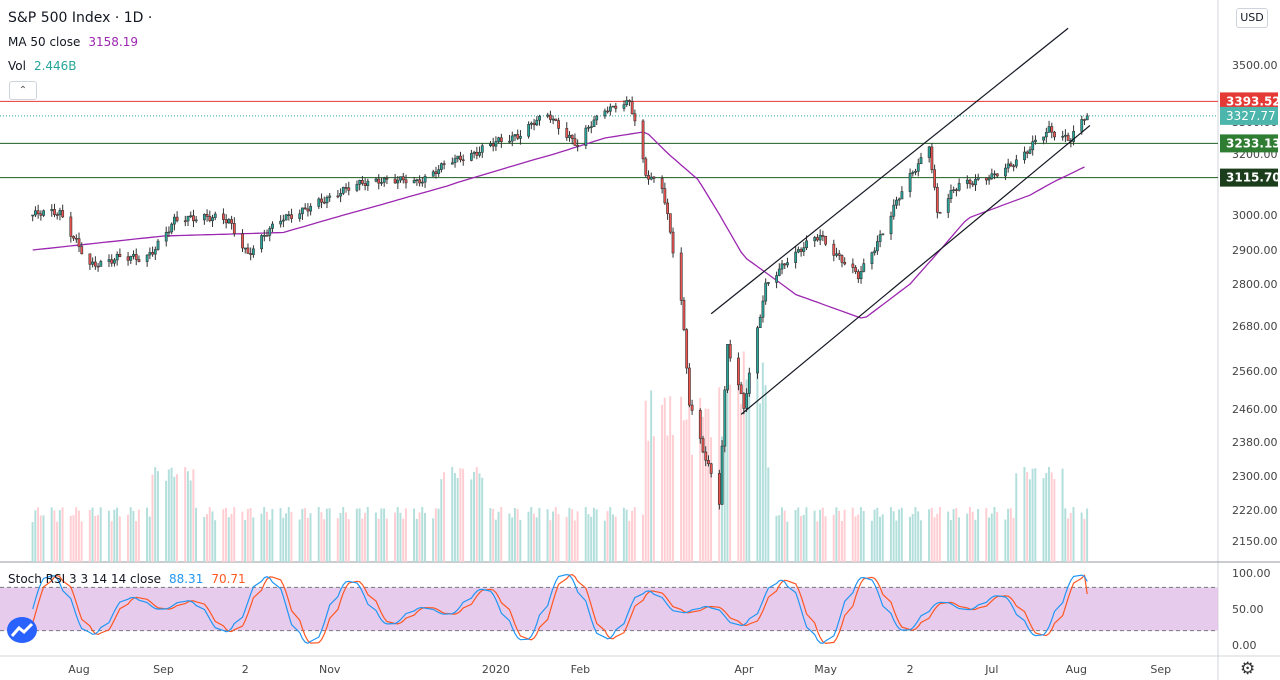 The height and width of the screenshot is (680, 1280). What do you see at coordinates (22, 630) in the screenshot?
I see `tradingview-logo-icon` at bounding box center [22, 630].